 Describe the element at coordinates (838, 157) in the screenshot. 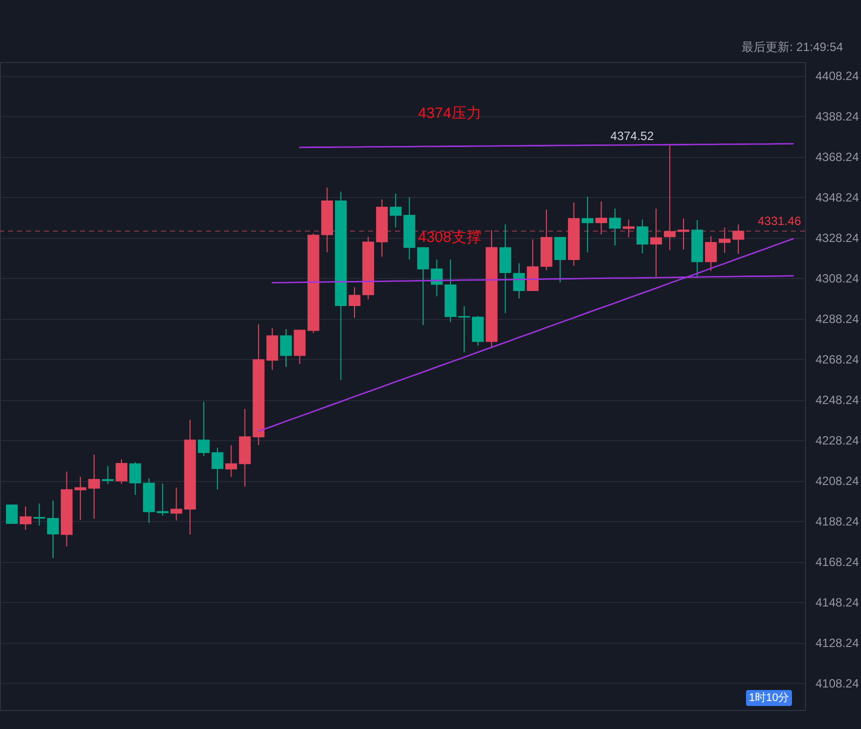

I see `y-tick-label: 4368.24` at that location.